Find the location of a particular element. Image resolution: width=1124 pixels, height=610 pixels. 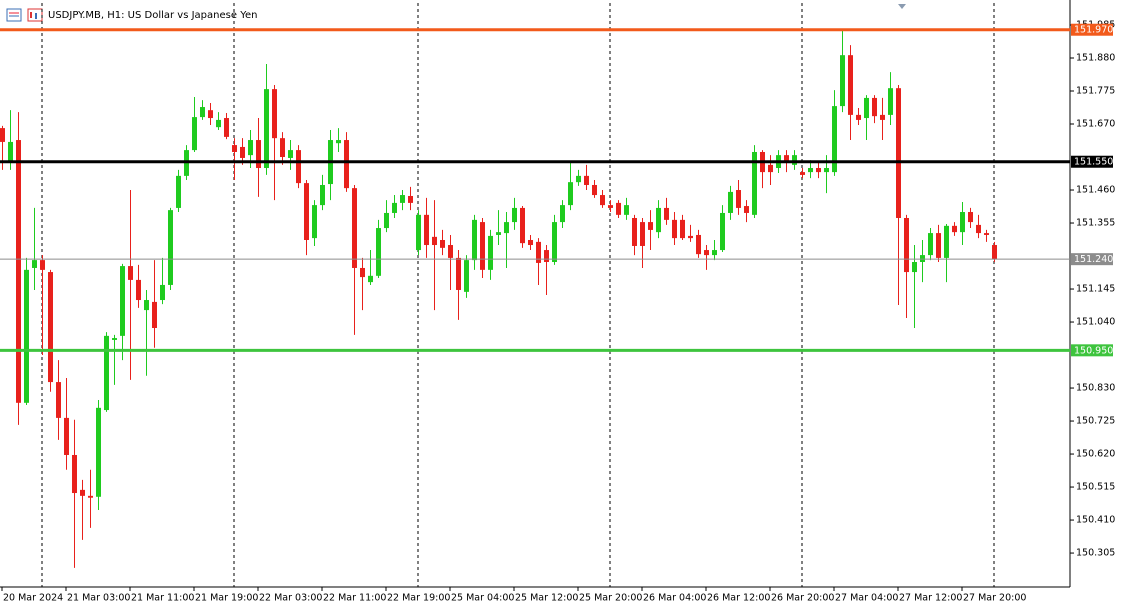

y-tick-label: 150.305 is located at coordinates (1095, 553).